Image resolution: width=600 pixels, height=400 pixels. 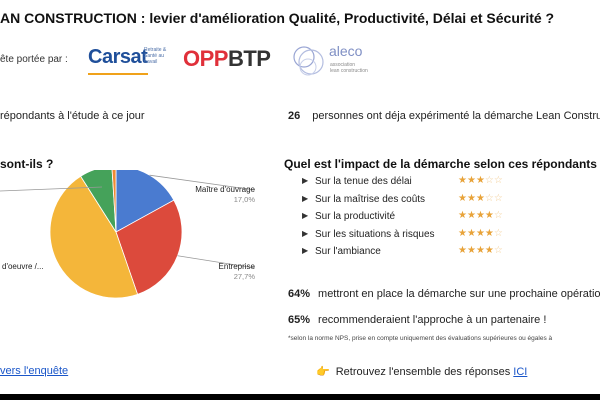 What do you see at coordinates (155, 56) in the screenshot?
I see `carsat-logo-subtitle: Retraite & Santé au travail` at bounding box center [155, 56].